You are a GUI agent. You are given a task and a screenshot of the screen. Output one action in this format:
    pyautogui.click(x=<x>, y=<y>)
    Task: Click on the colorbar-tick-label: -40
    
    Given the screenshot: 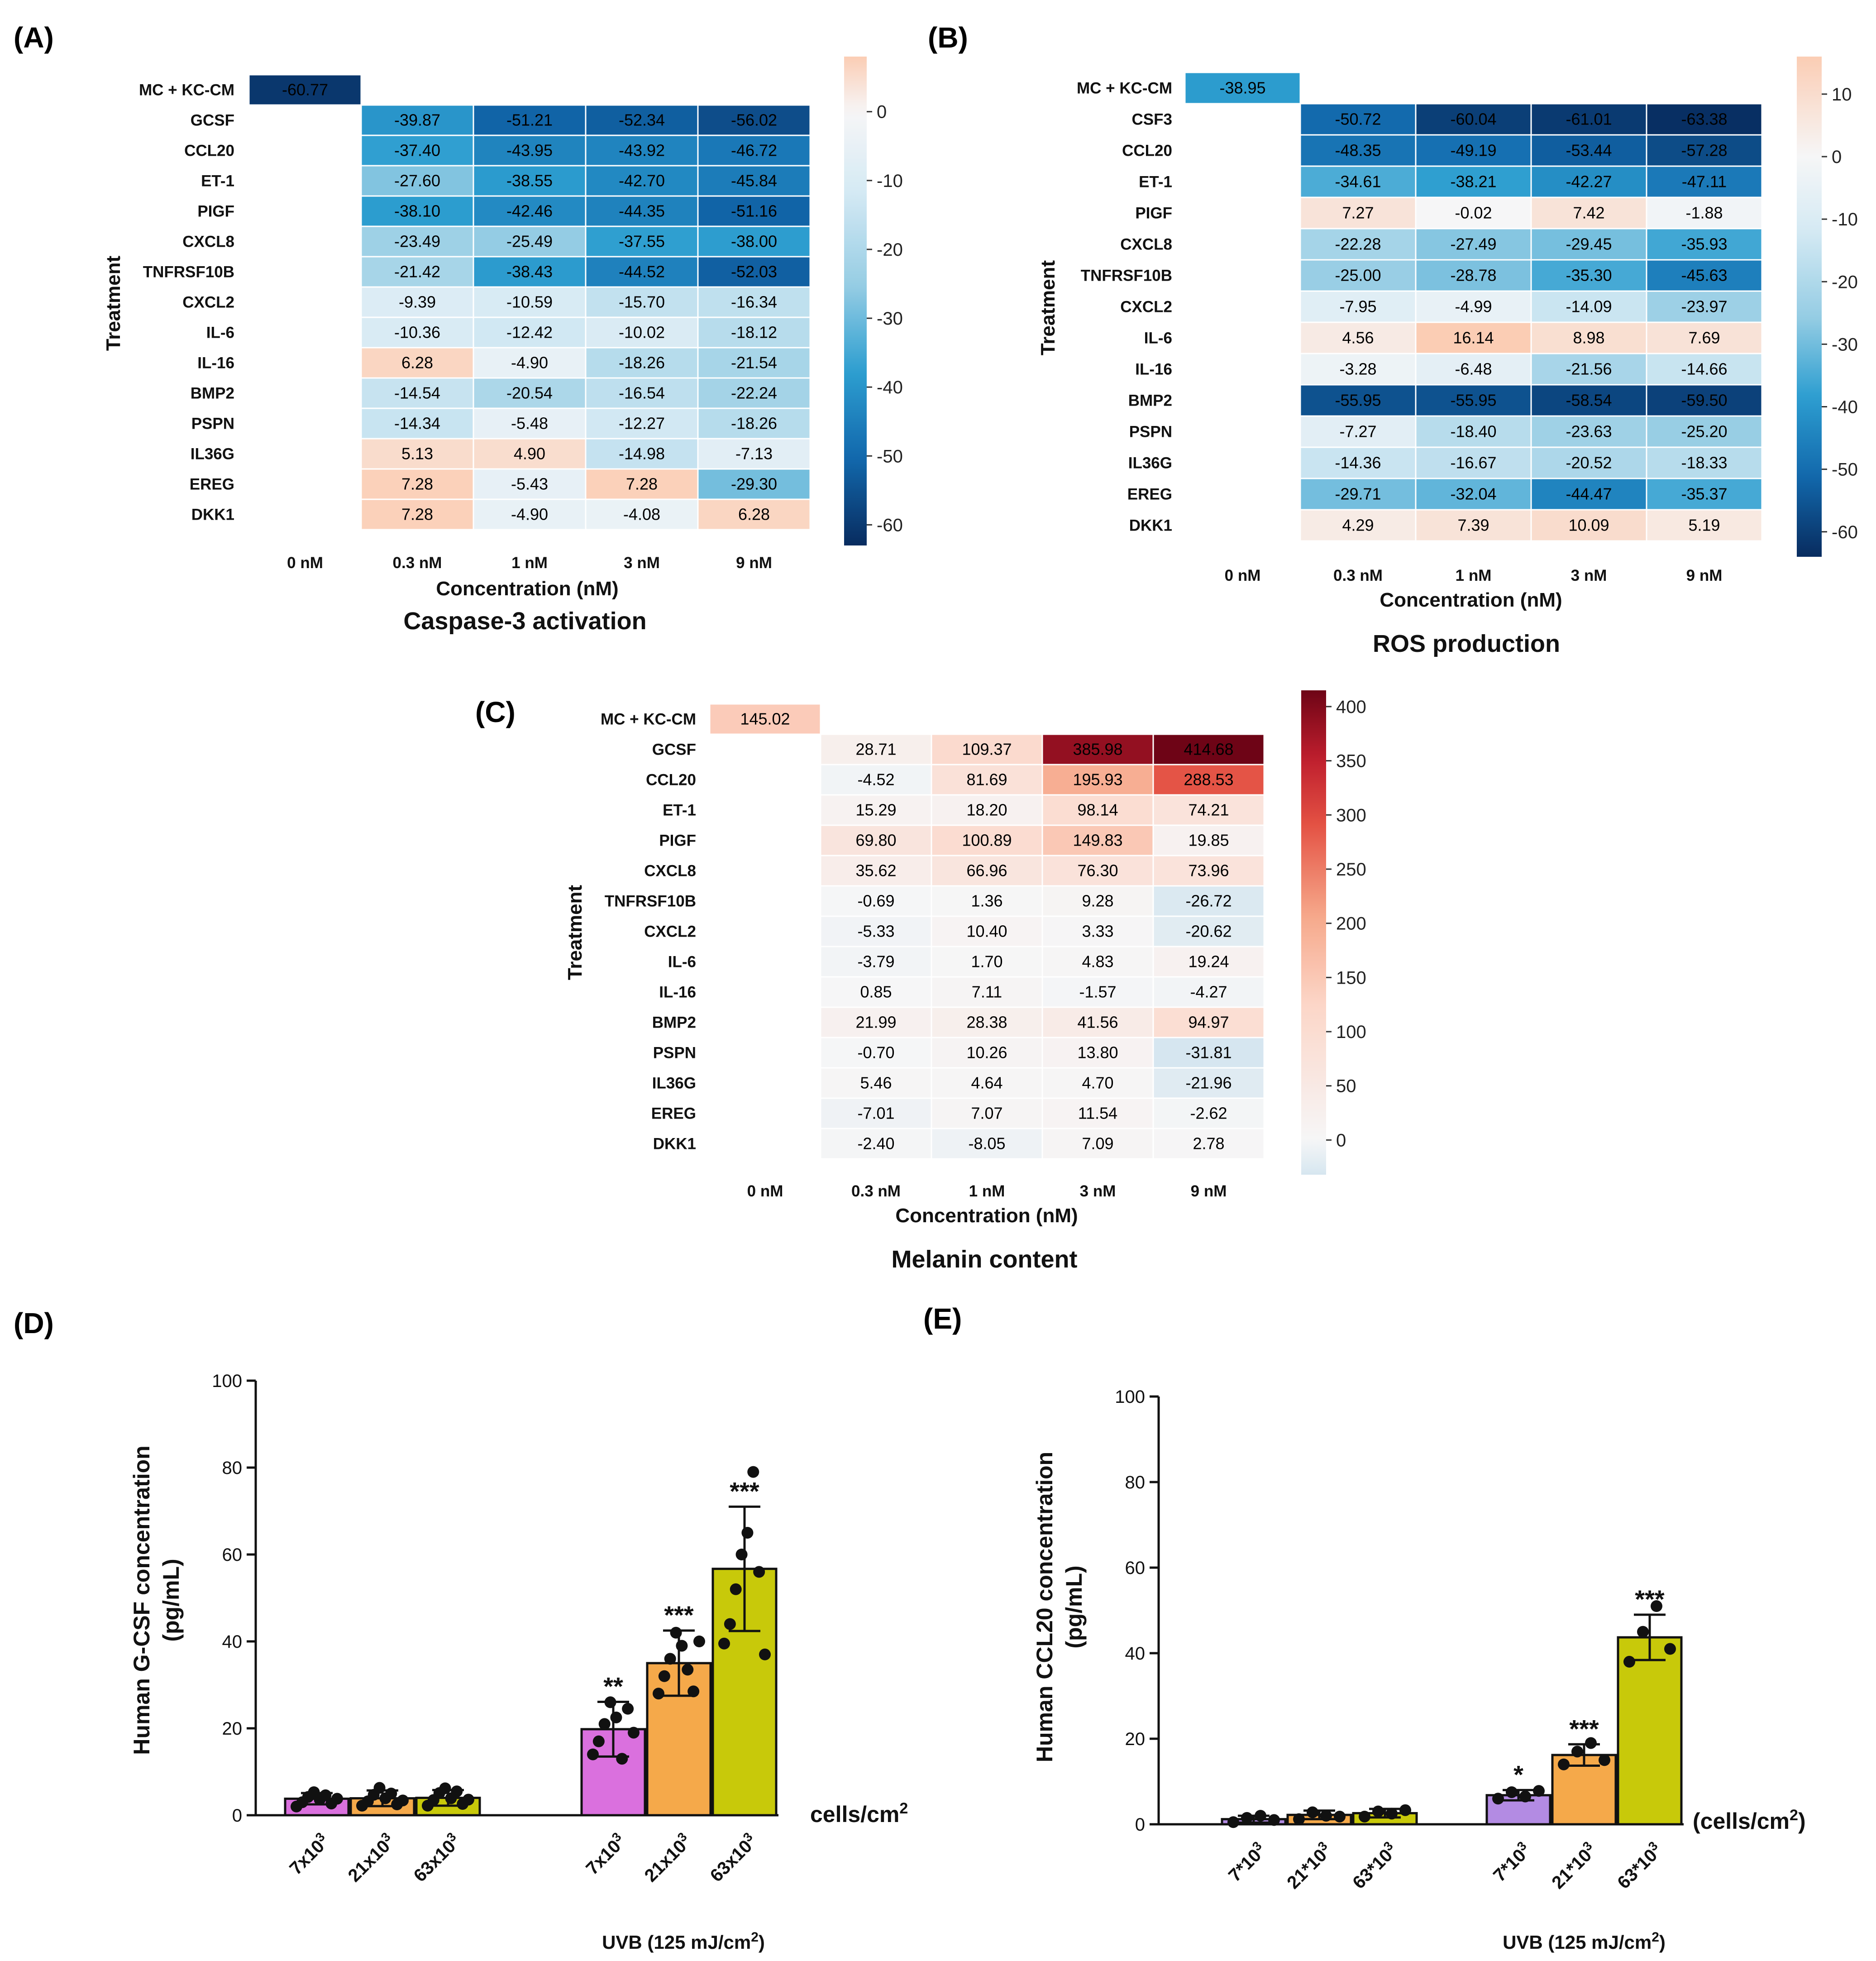 What is the action you would take?
    pyautogui.click(x=1845, y=407)
    